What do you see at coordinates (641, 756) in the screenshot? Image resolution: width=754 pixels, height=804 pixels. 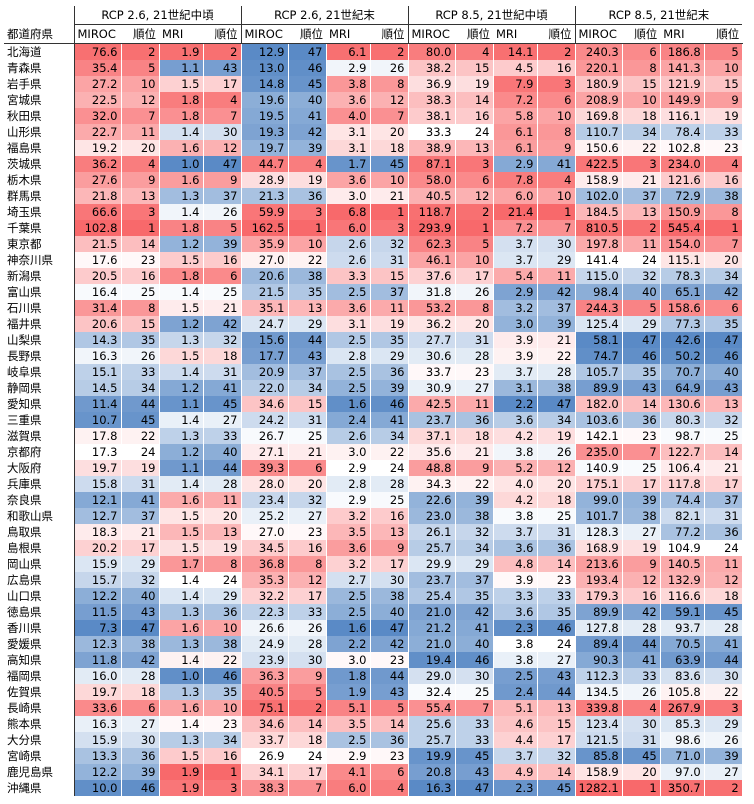 I see `rank-cell: 45` at bounding box center [641, 756].